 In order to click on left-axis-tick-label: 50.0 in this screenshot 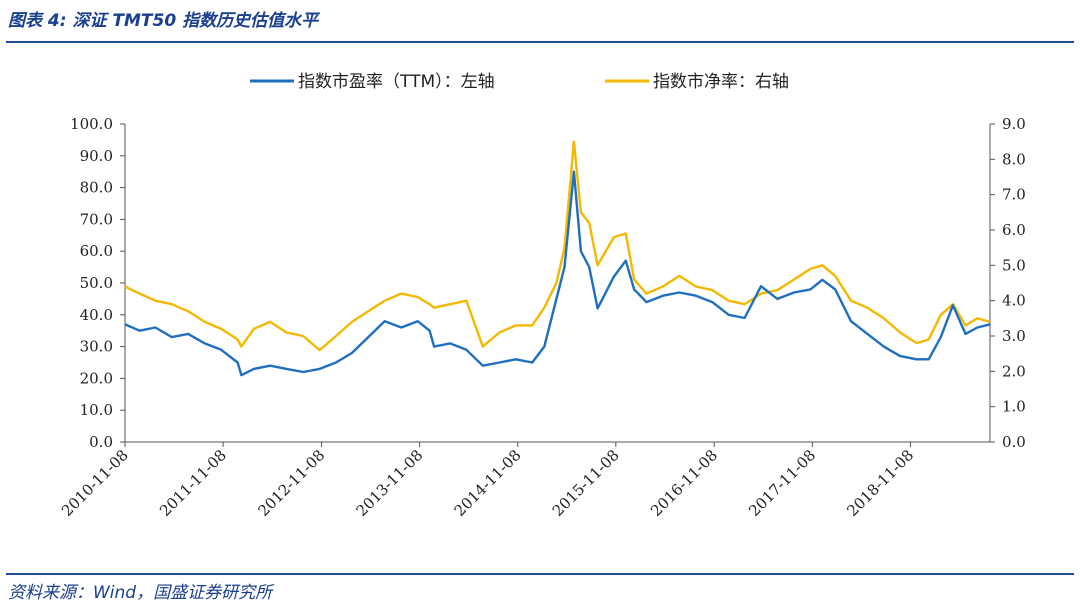, I will do `click(96, 283)`.